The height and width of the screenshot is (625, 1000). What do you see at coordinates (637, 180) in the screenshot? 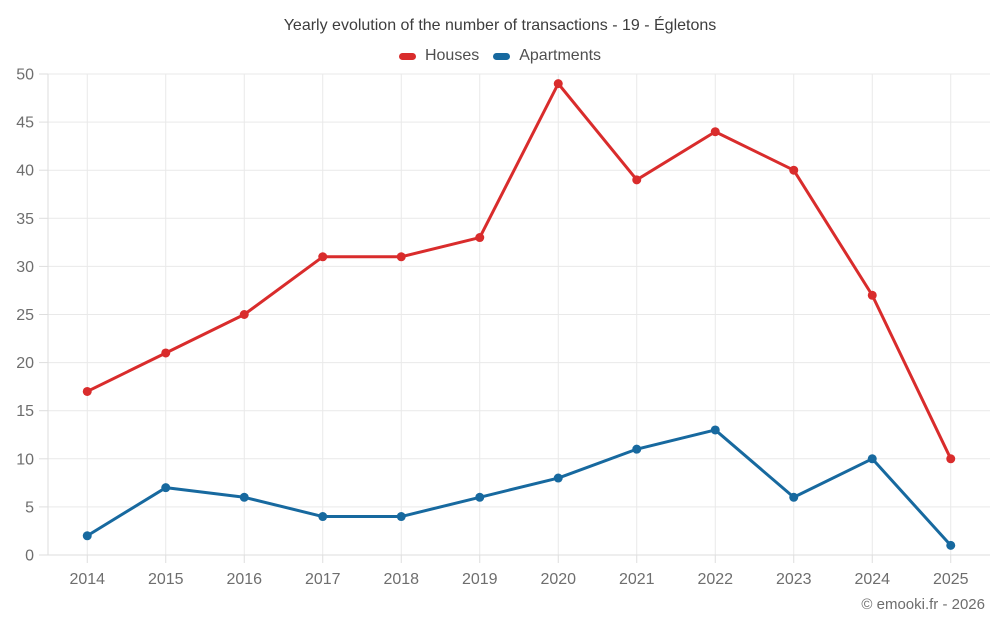
I see `houses-point-2021` at bounding box center [637, 180].